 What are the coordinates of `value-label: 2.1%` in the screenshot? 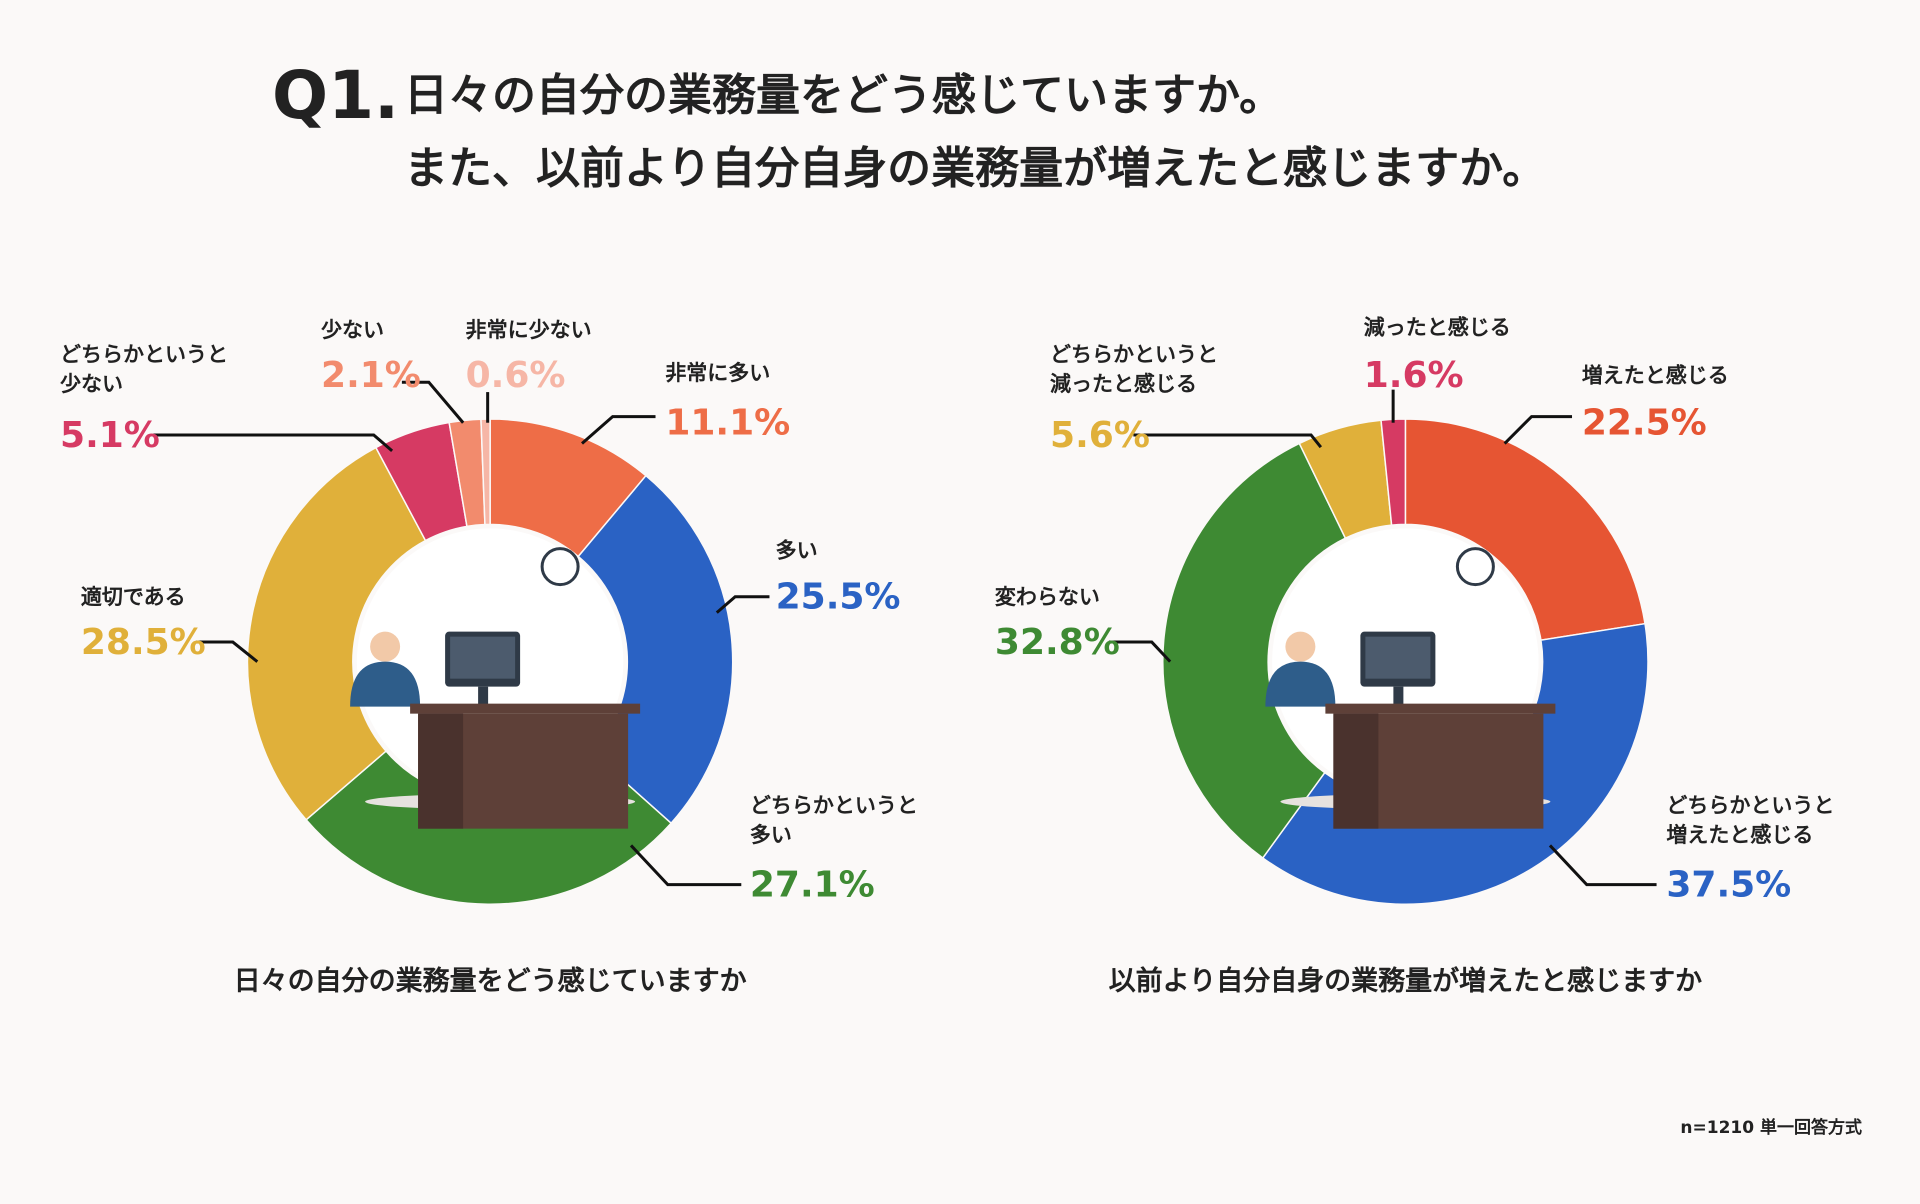 It's located at (371, 375).